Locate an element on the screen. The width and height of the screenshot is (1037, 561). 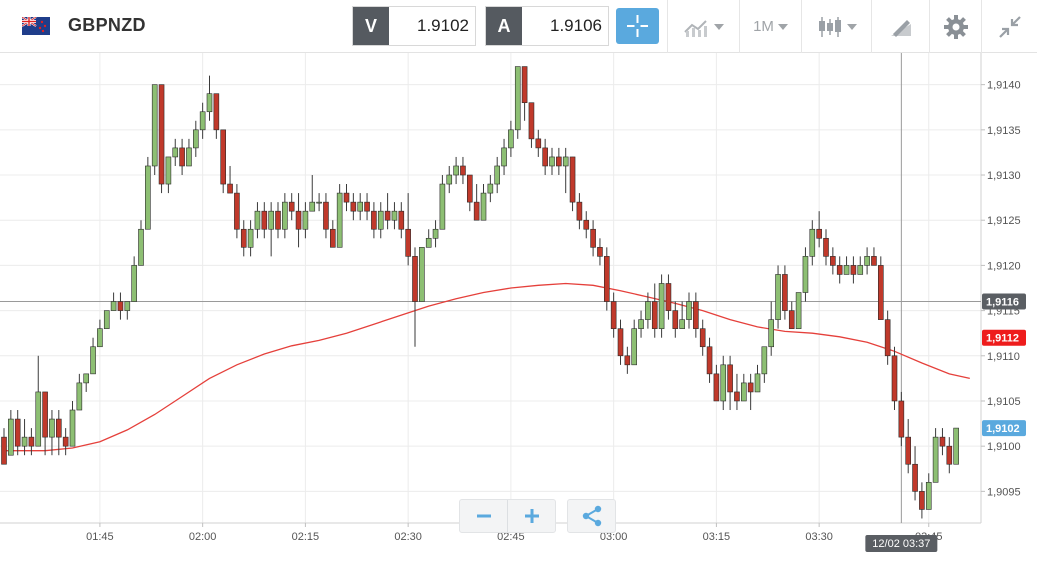
last-price-label-bg is located at coordinates (1004, 428).